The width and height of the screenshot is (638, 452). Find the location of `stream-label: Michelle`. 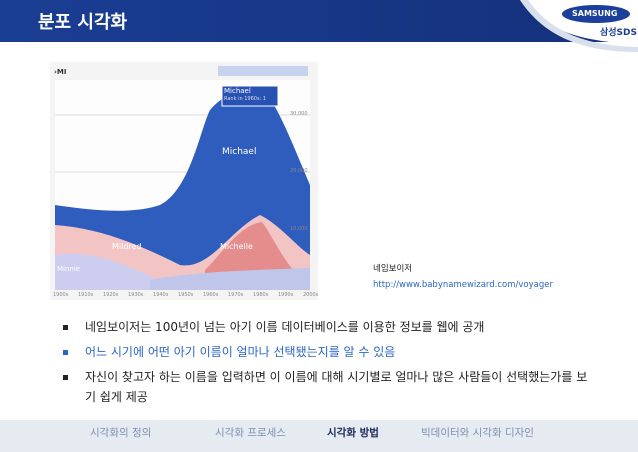

stream-label: Michelle is located at coordinates (236, 246).